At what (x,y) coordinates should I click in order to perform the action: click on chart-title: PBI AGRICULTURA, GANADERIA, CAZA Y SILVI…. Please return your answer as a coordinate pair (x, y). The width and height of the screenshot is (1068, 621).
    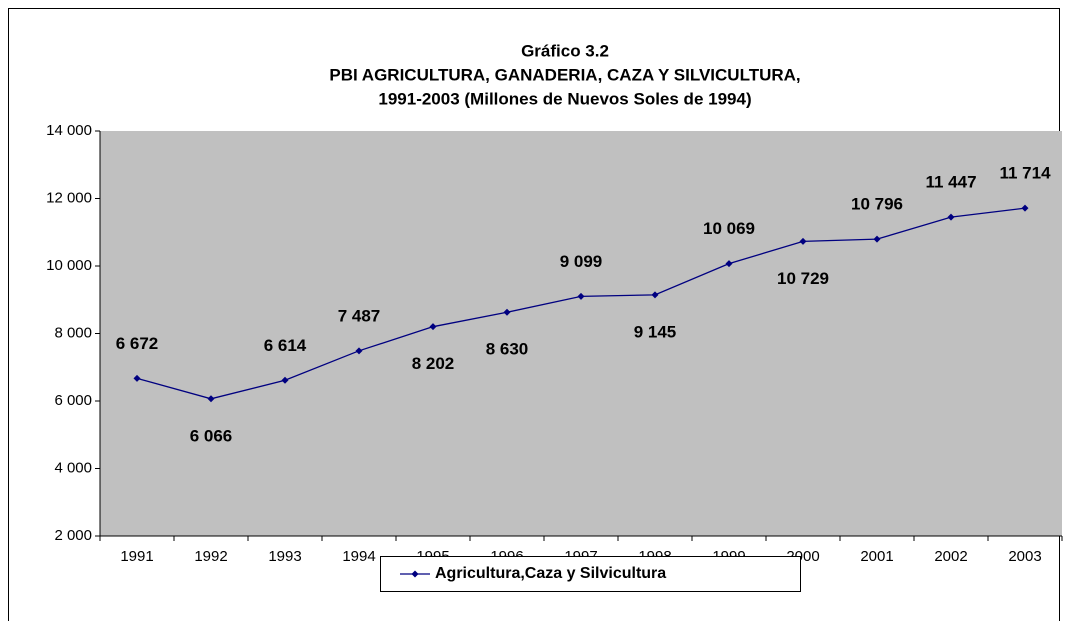
    Looking at the image, I should click on (564, 74).